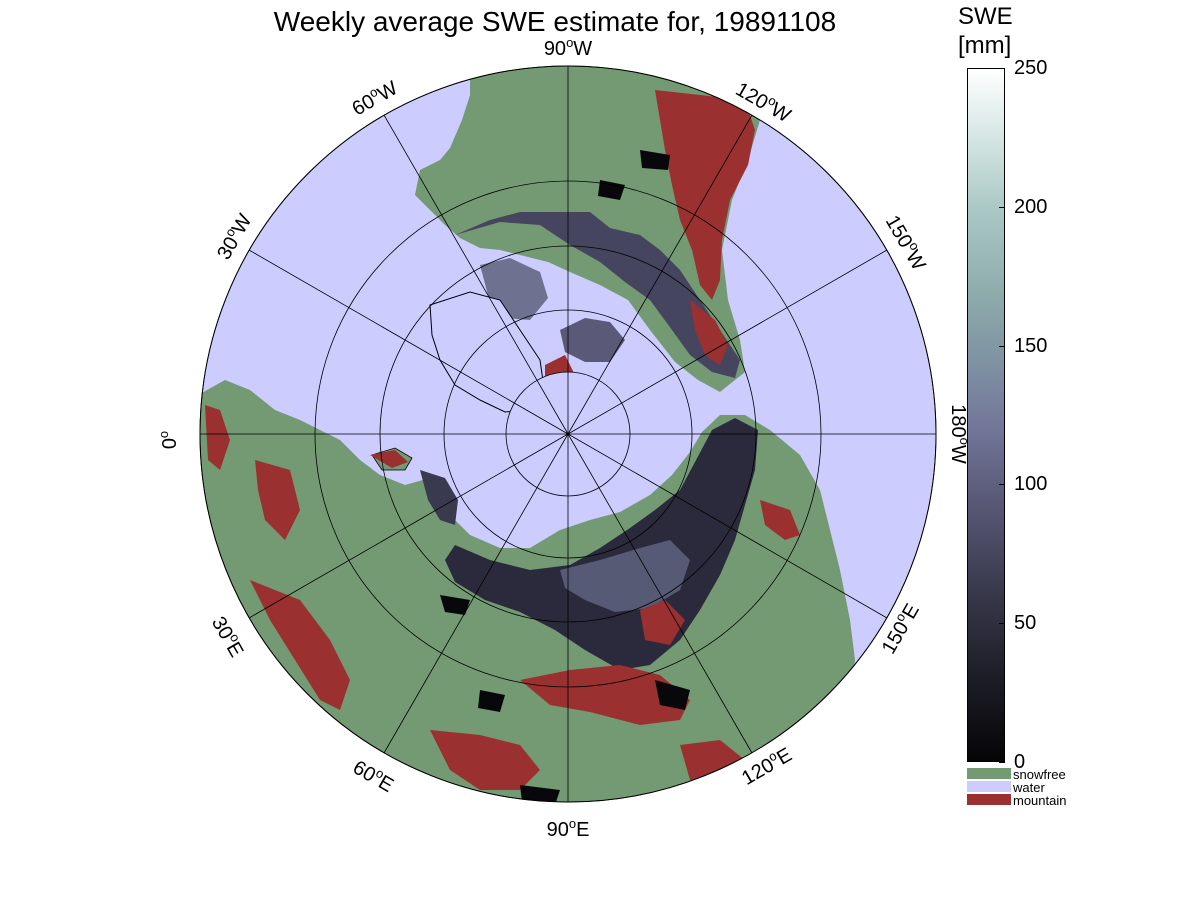  Describe the element at coordinates (439, 497) in the screenshot. I see `snow-region-scandinavia` at that location.